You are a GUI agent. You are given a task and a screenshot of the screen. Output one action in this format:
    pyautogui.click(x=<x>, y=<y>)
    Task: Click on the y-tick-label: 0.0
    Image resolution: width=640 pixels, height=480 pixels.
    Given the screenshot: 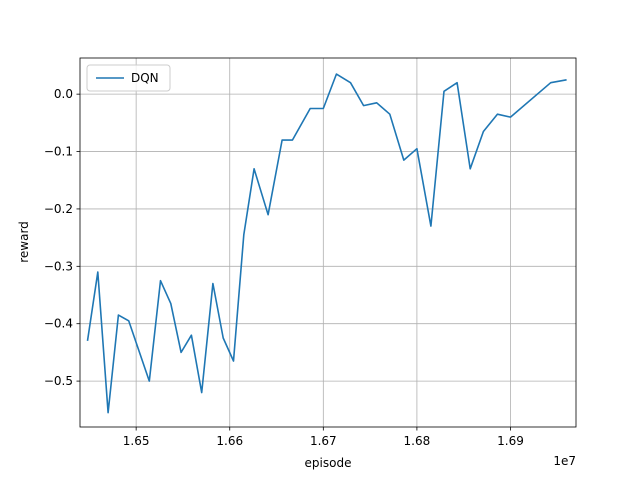 What is the action you would take?
    pyautogui.click(x=63, y=94)
    